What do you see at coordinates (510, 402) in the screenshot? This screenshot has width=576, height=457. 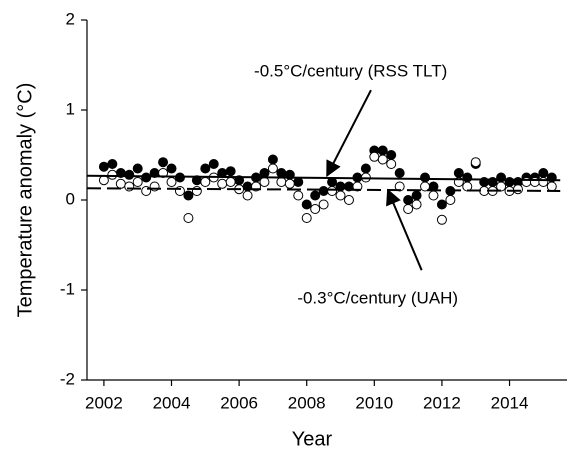 I see `x-tick-label: 2014` at bounding box center [510, 402].